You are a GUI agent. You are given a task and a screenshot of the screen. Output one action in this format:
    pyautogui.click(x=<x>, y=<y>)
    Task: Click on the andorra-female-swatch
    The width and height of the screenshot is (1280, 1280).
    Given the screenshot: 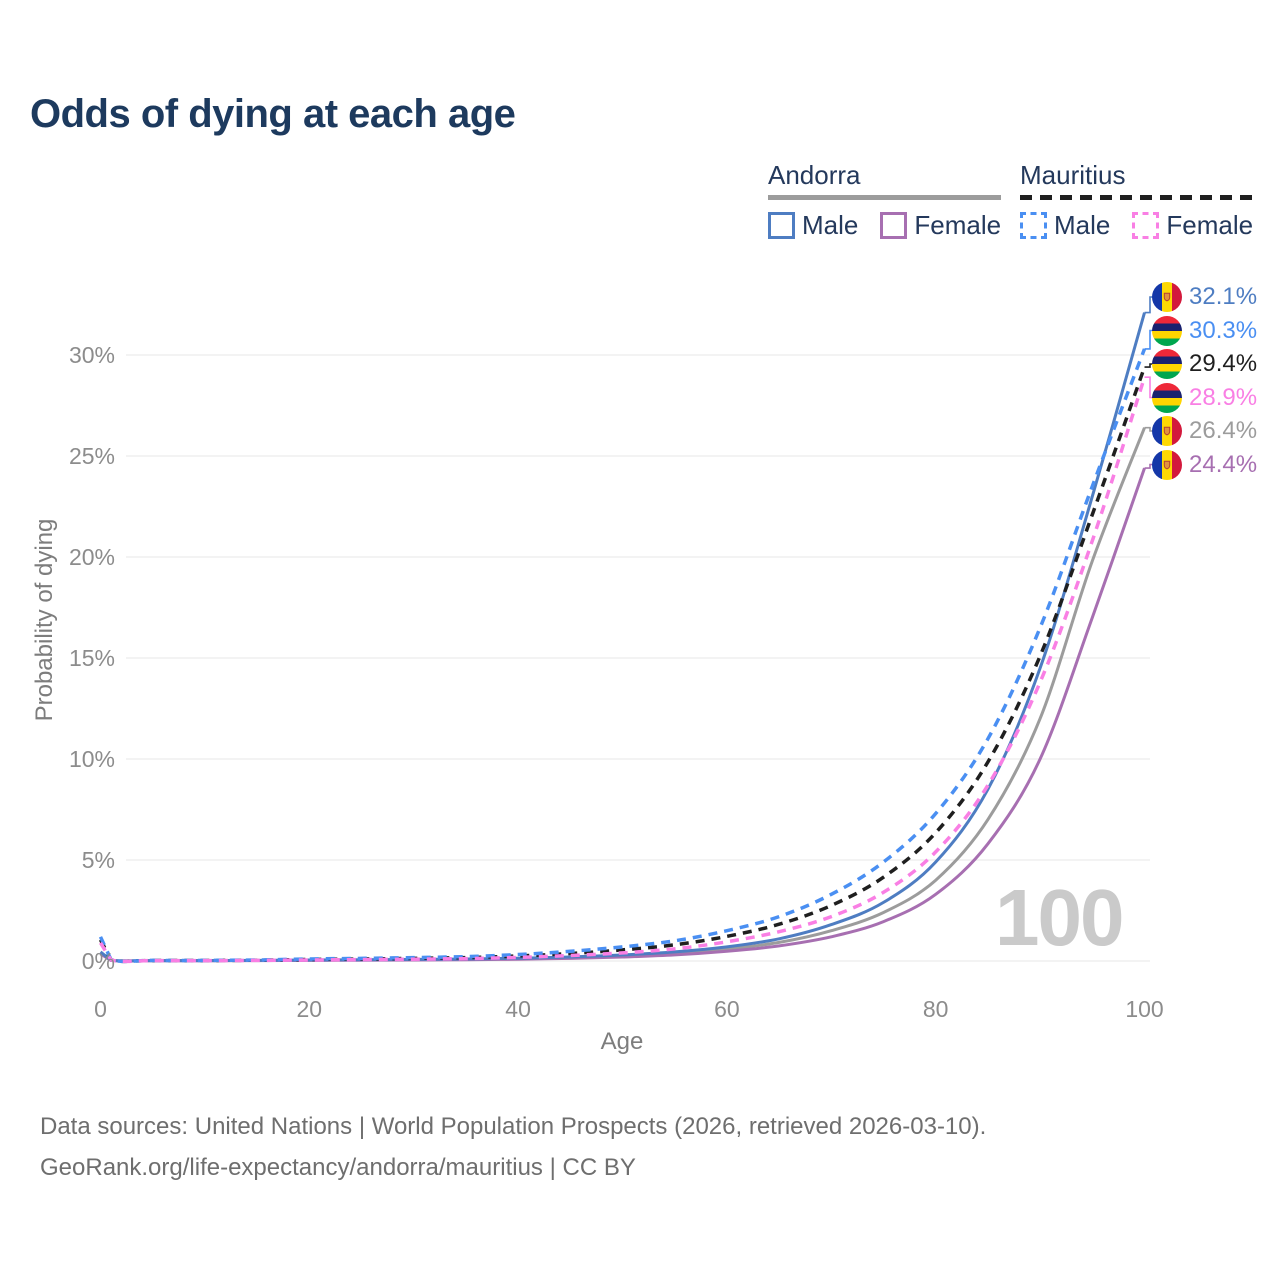 What is the action you would take?
    pyautogui.click(x=894, y=225)
    